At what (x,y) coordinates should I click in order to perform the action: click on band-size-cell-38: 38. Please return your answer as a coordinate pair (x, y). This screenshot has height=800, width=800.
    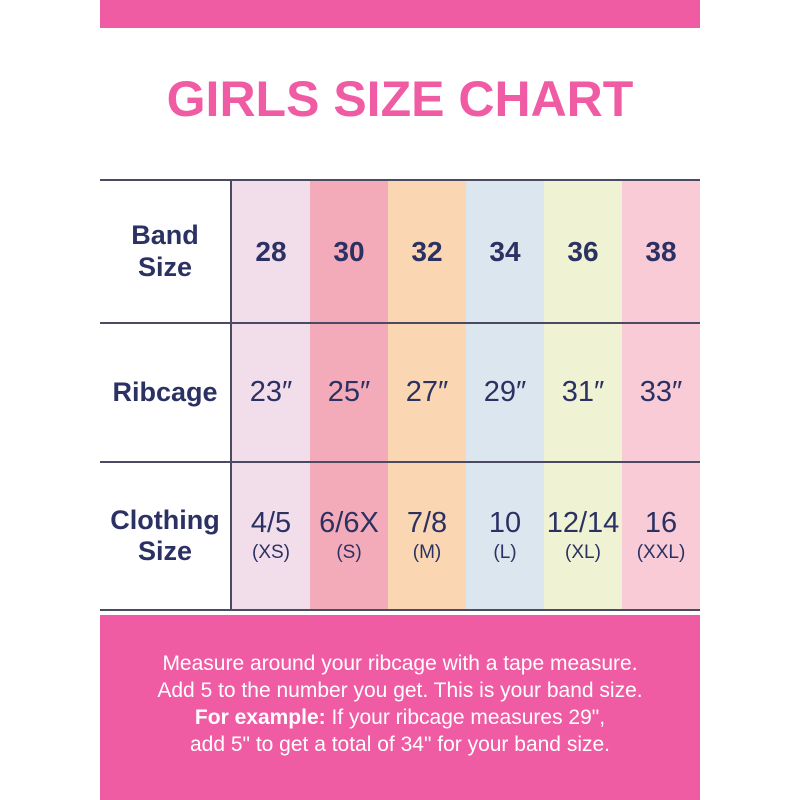
    Looking at the image, I should click on (661, 252).